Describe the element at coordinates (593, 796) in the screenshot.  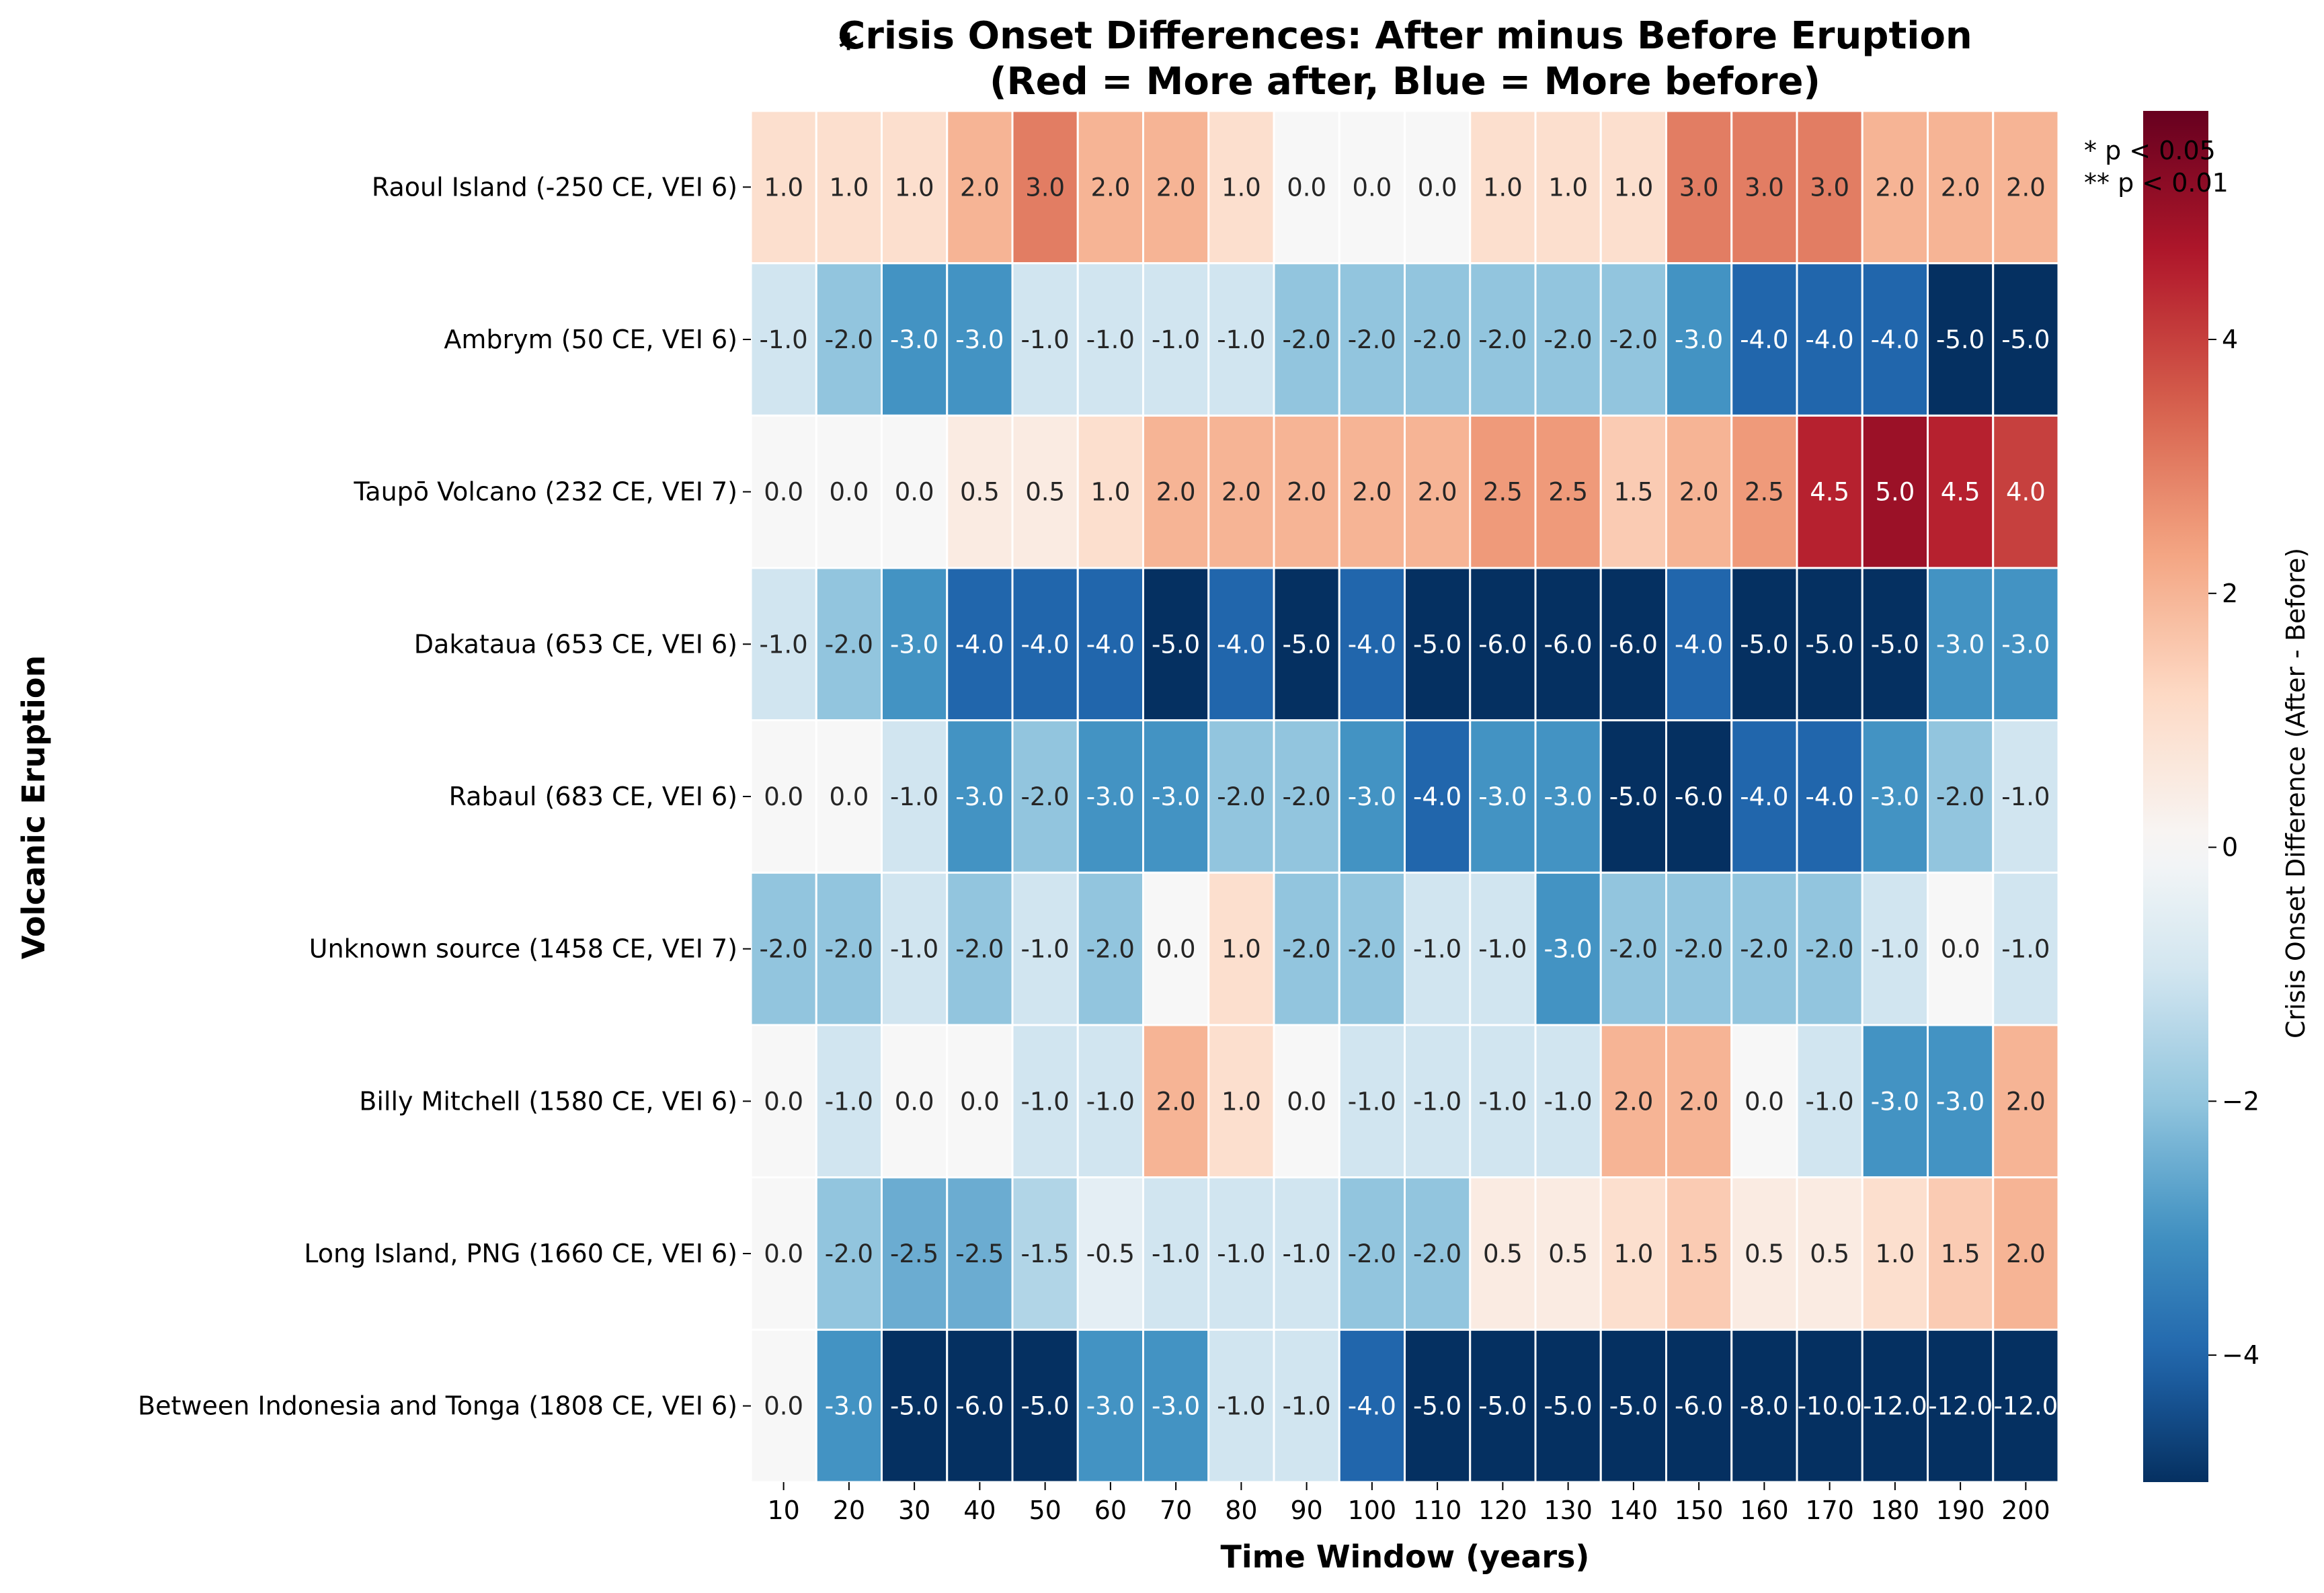
I see `y-tick-label: Rabaul (683 CE, VEI 6)` at that location.